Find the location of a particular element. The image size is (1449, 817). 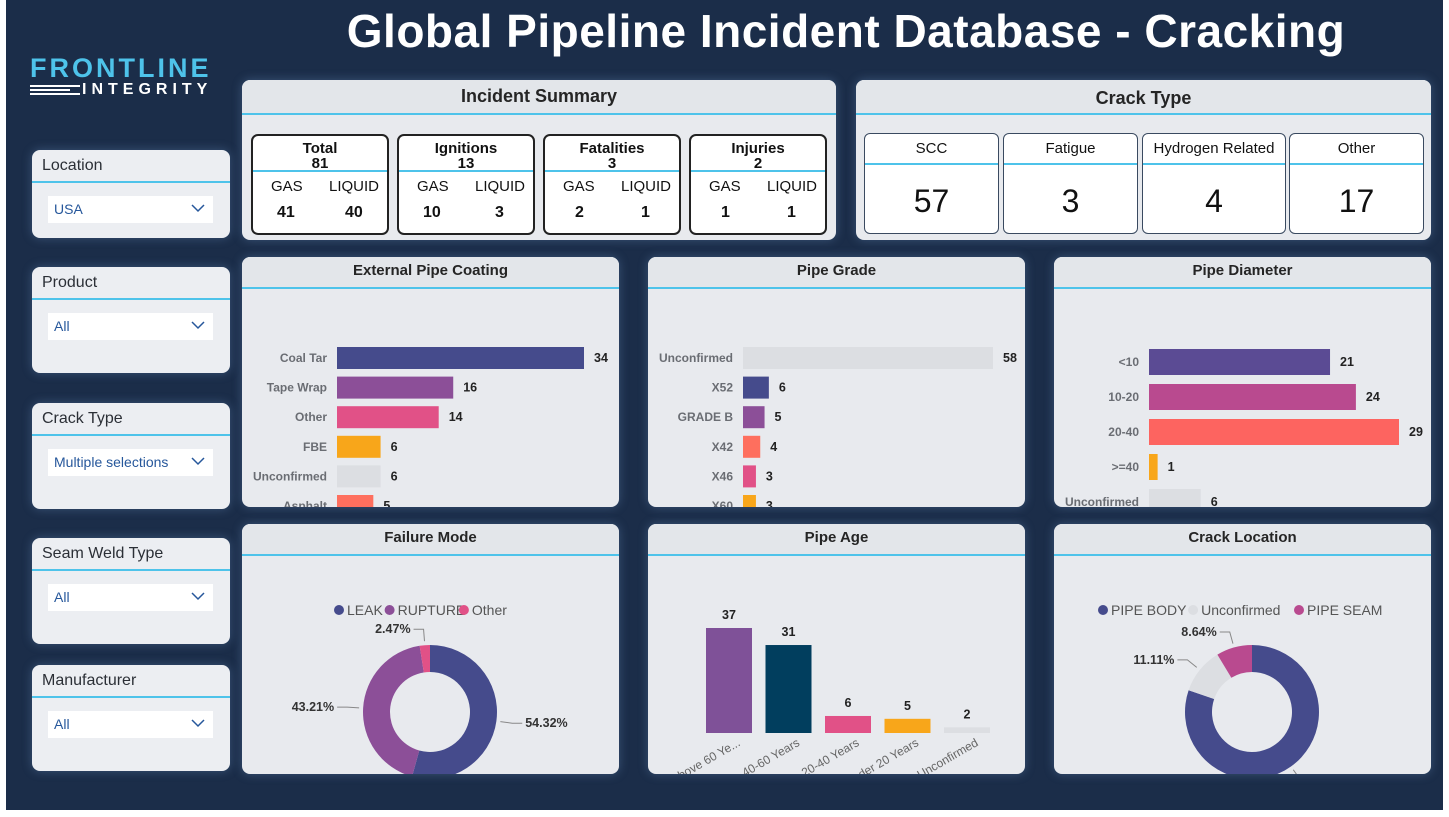

crack-card-hydrogen: Hydrogen Related 4 is located at coordinates (1214, 183).